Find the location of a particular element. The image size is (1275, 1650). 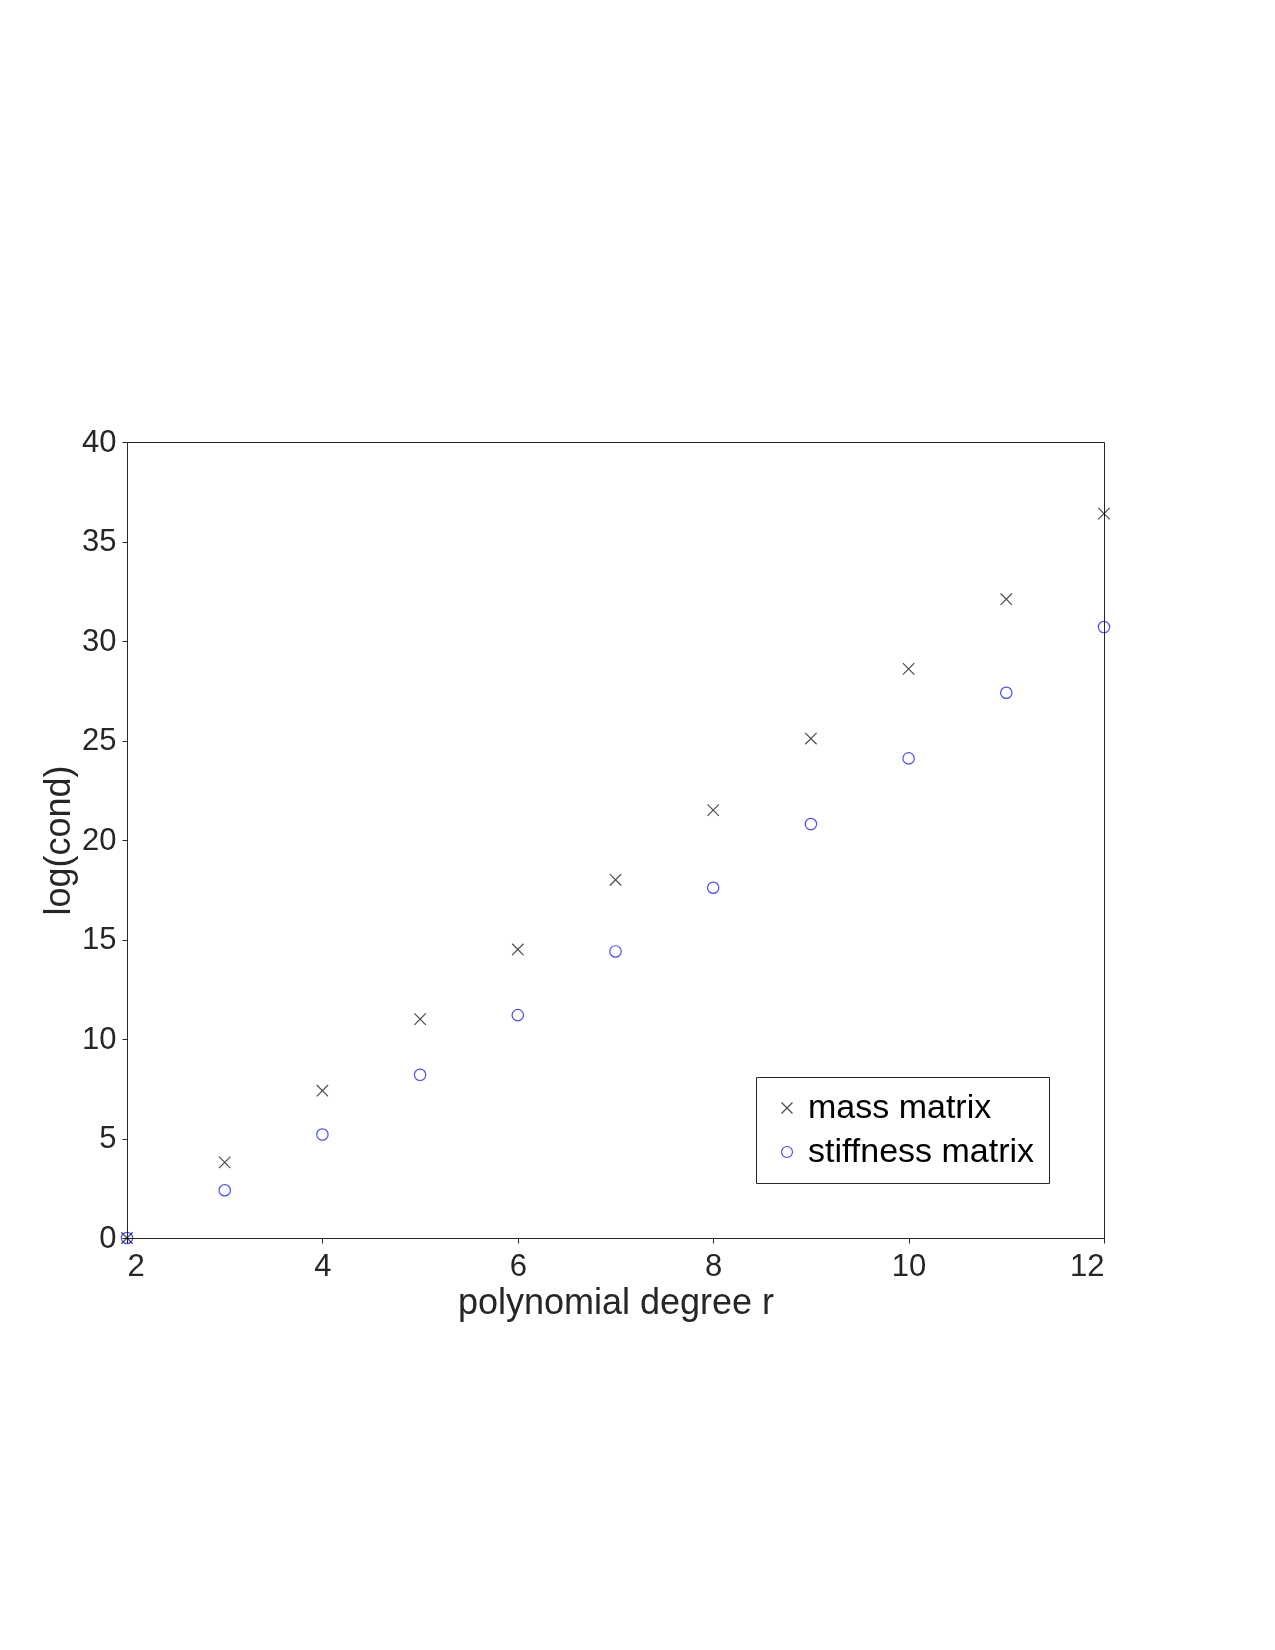

y-tick-label: 20 is located at coordinates (99, 839).